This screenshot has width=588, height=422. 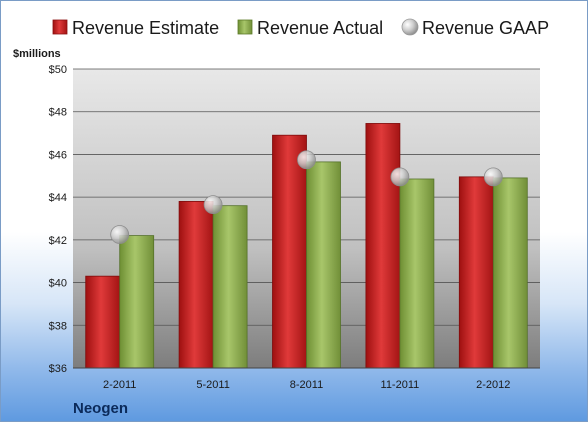 What do you see at coordinates (485, 28) in the screenshot?
I see `legend-label-gaap: Revenue GAAP` at bounding box center [485, 28].